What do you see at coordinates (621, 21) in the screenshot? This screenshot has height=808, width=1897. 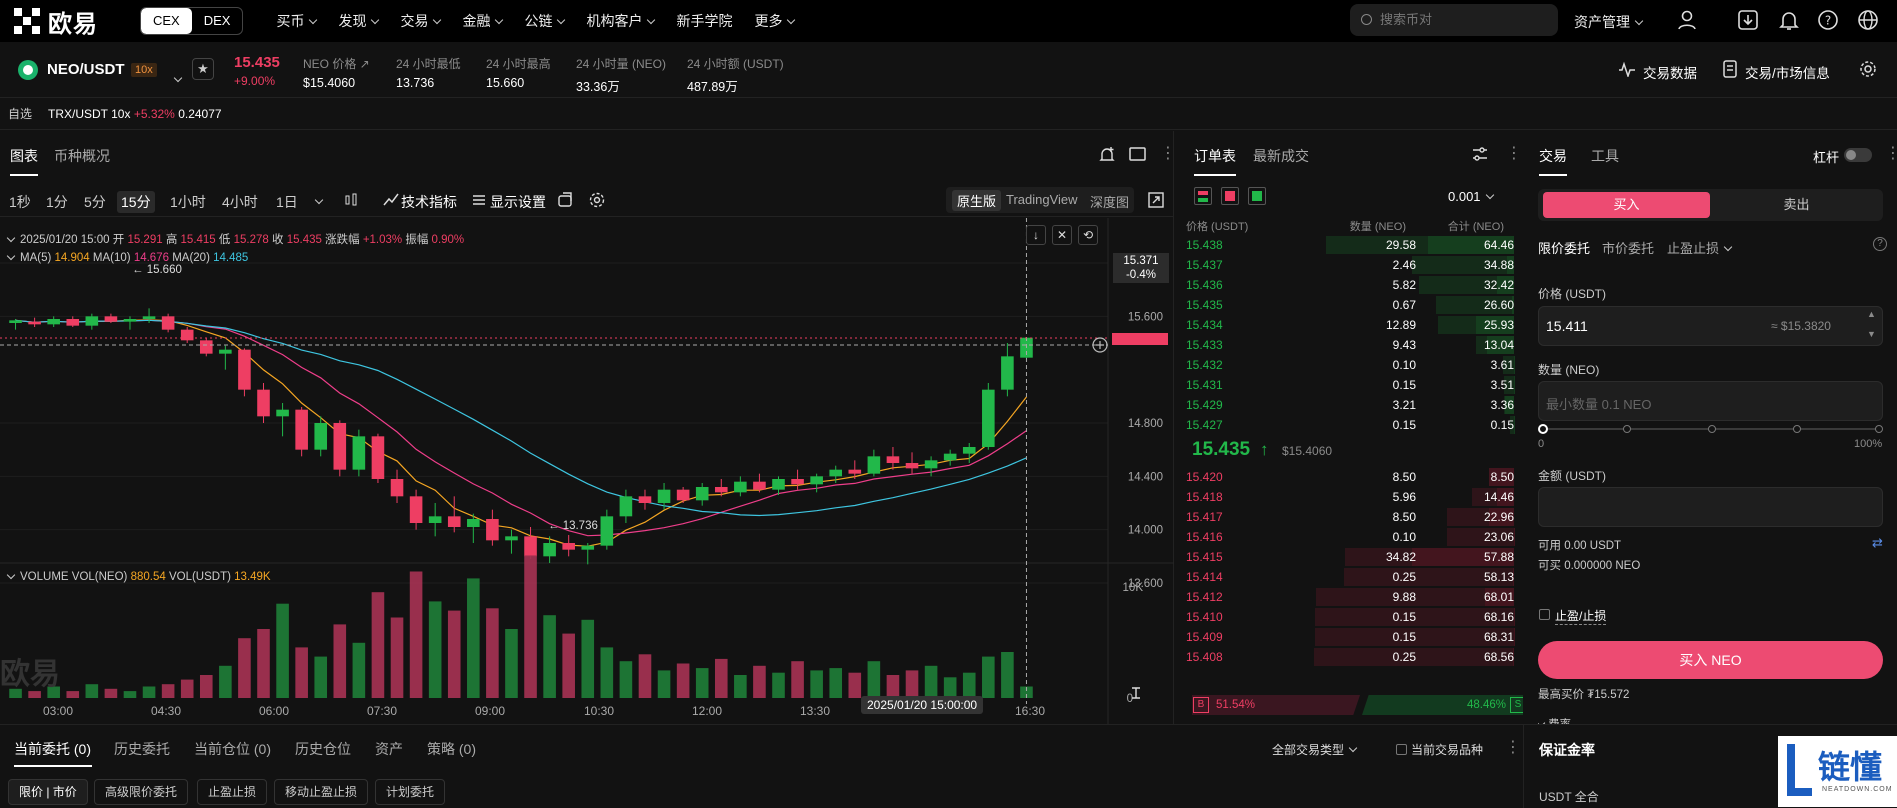 I see `menu-institution: 机构客户` at bounding box center [621, 21].